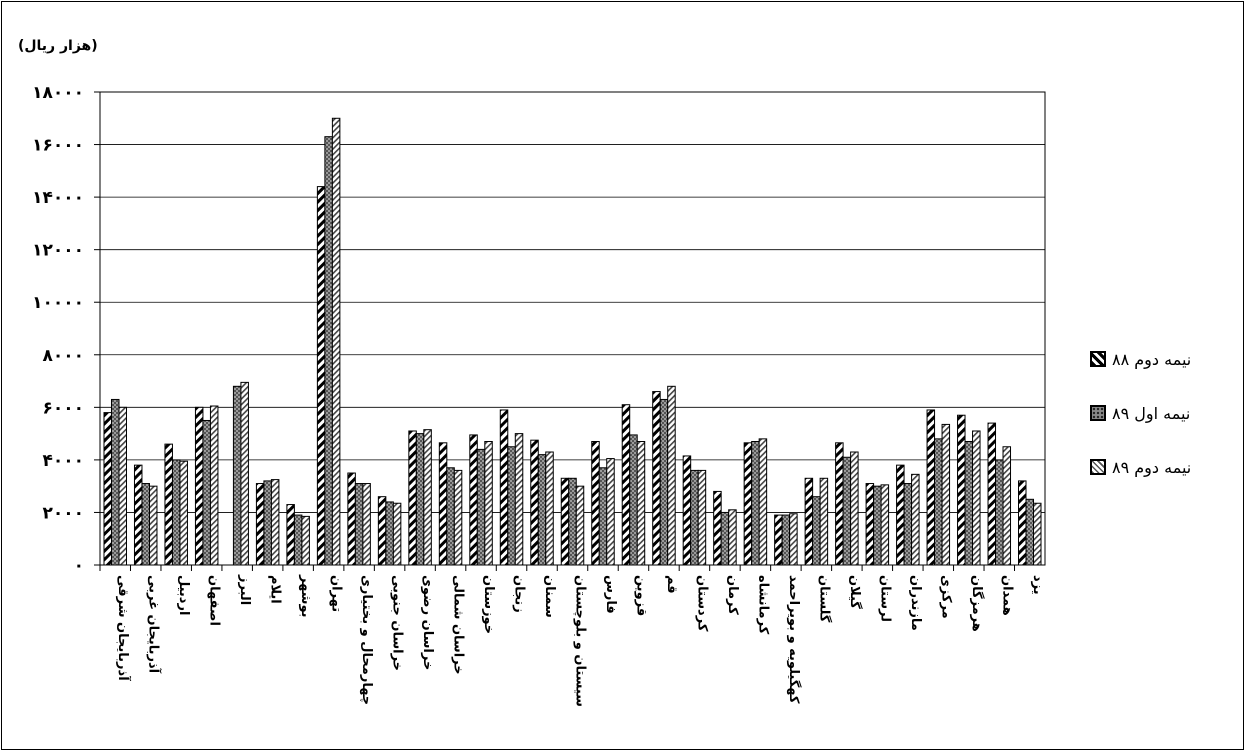 This screenshot has height=752, width=1247. Describe the element at coordinates (732, 595) in the screenshot. I see `x-tick-label: کرمان` at that location.